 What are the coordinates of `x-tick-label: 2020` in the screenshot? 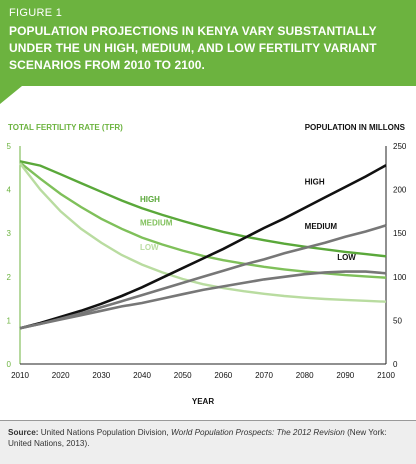 It's located at (61, 375).